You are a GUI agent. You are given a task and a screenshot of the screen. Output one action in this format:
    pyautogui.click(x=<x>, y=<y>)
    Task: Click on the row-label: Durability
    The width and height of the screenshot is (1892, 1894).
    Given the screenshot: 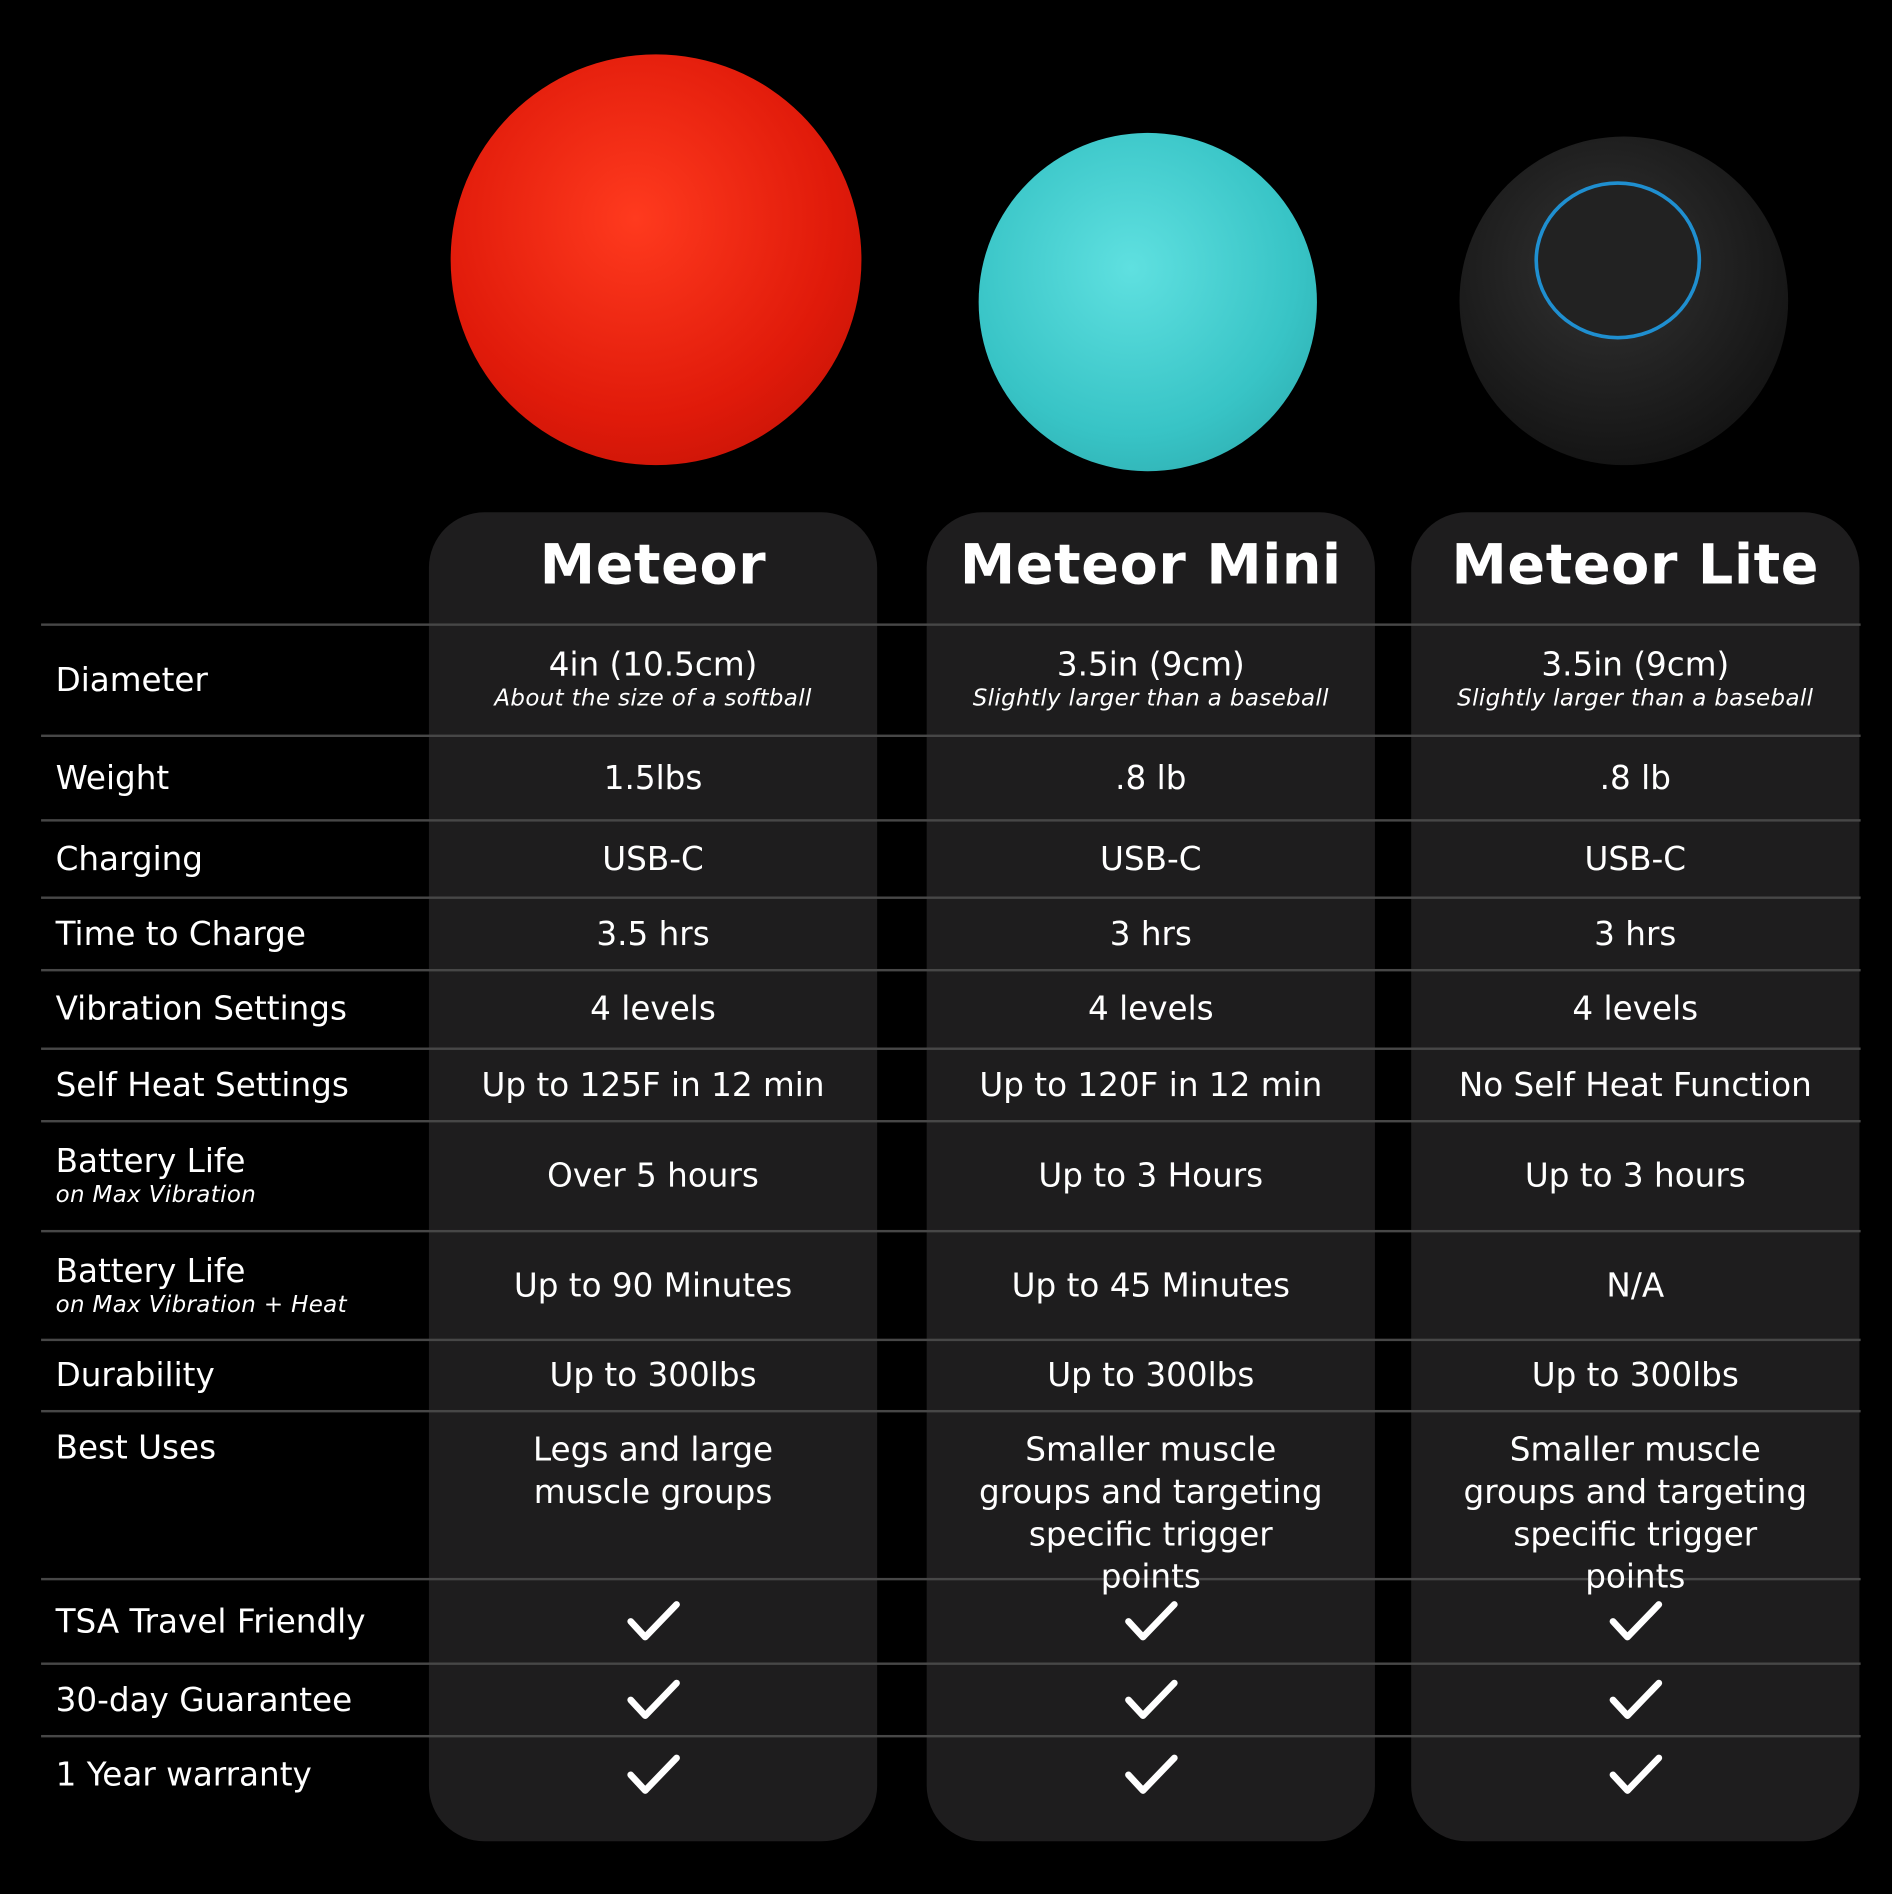 What is the action you would take?
    pyautogui.click(x=237, y=1375)
    